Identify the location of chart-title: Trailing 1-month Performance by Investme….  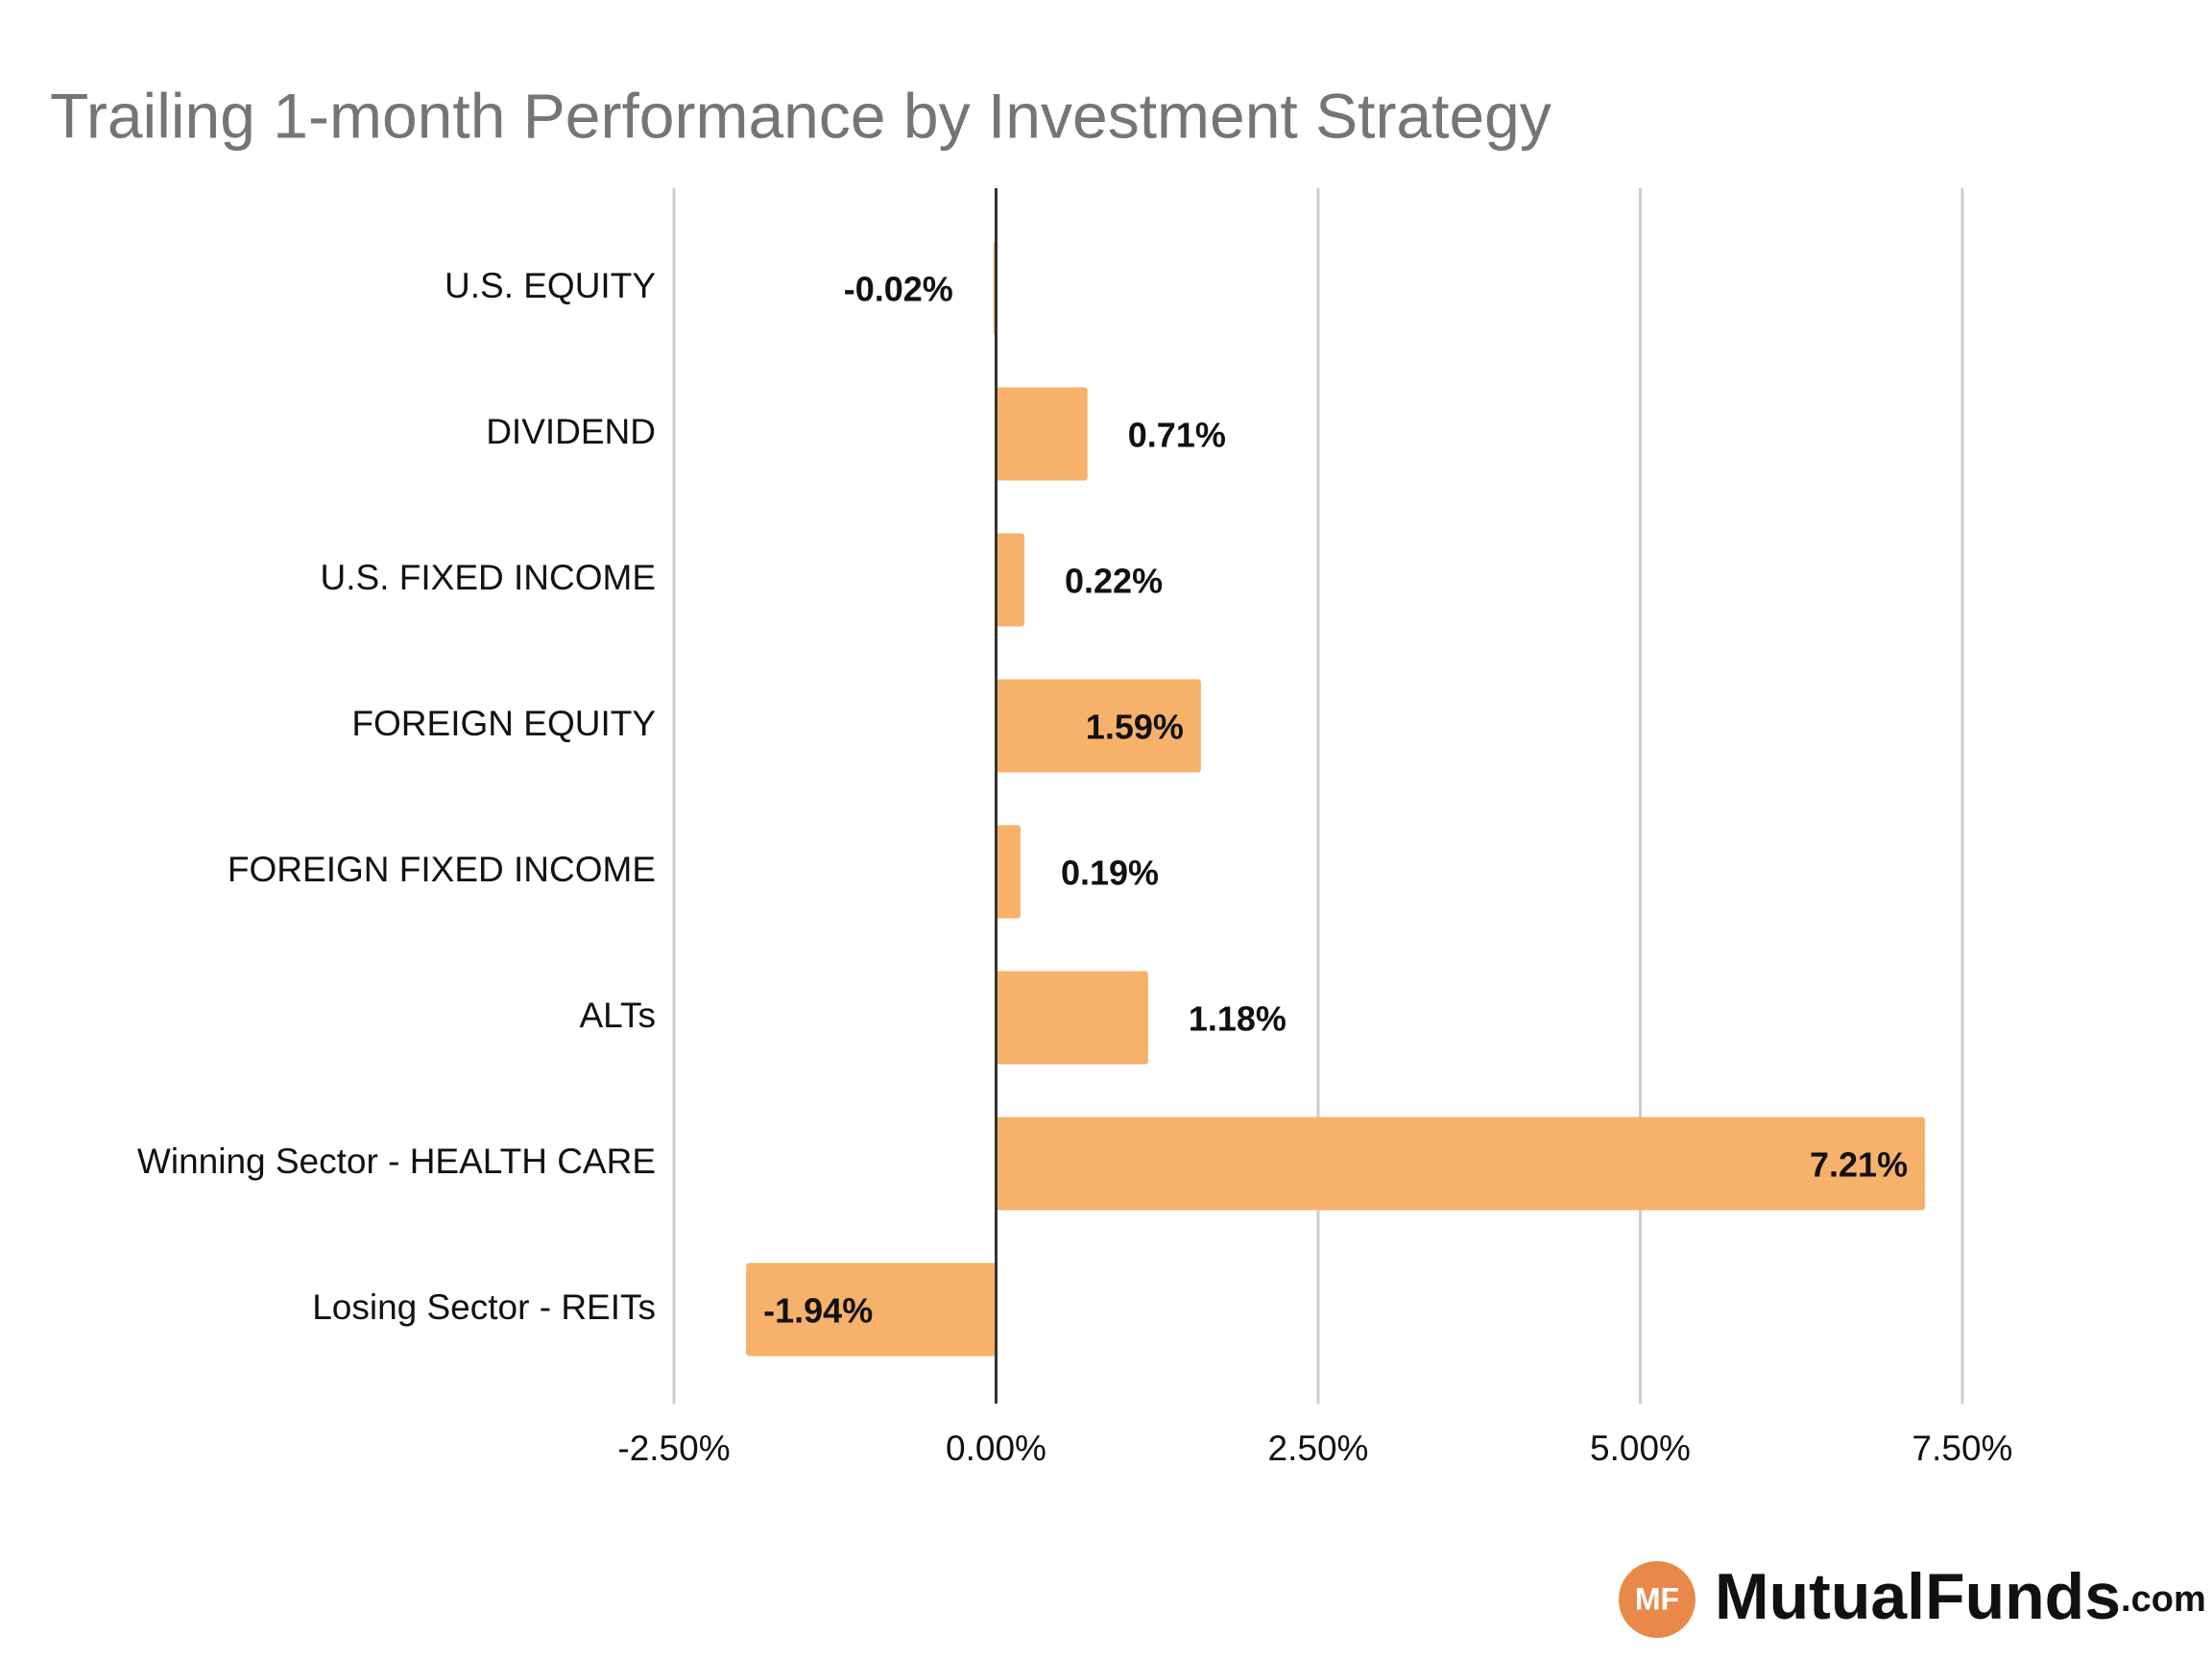
(800, 115).